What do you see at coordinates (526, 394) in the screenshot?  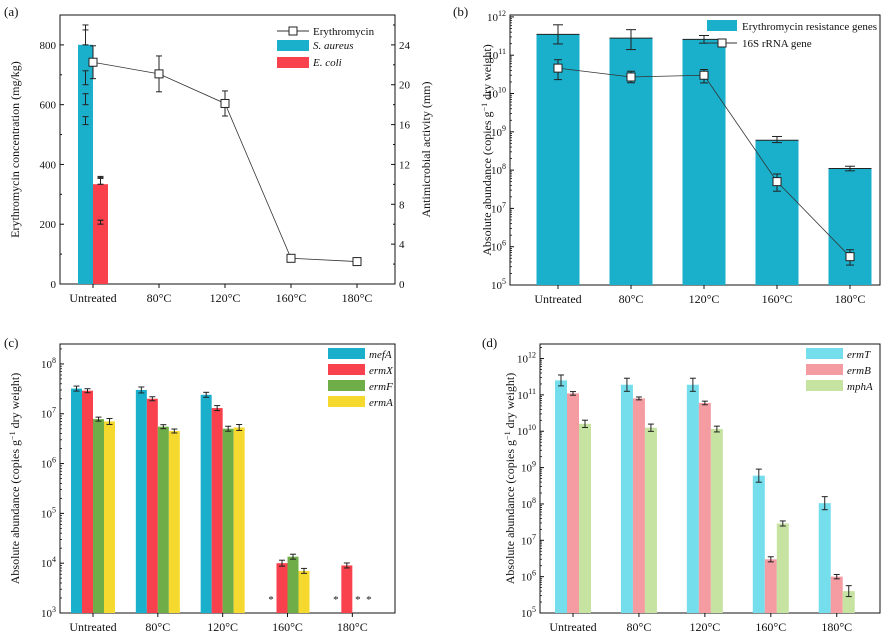 I see `y-tick-label: 10¹¹` at bounding box center [526, 394].